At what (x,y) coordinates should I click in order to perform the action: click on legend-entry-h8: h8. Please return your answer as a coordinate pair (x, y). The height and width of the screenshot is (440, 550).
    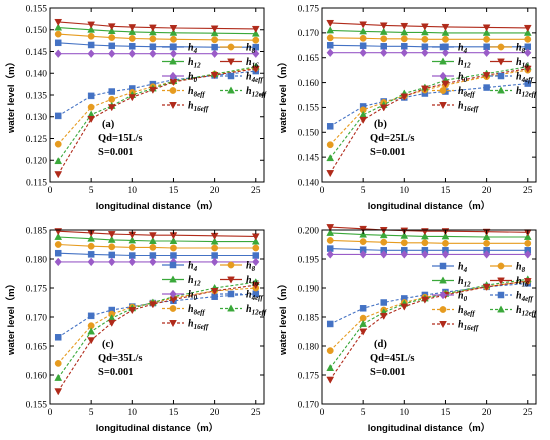
    Looking at the image, I should click on (238, 267).